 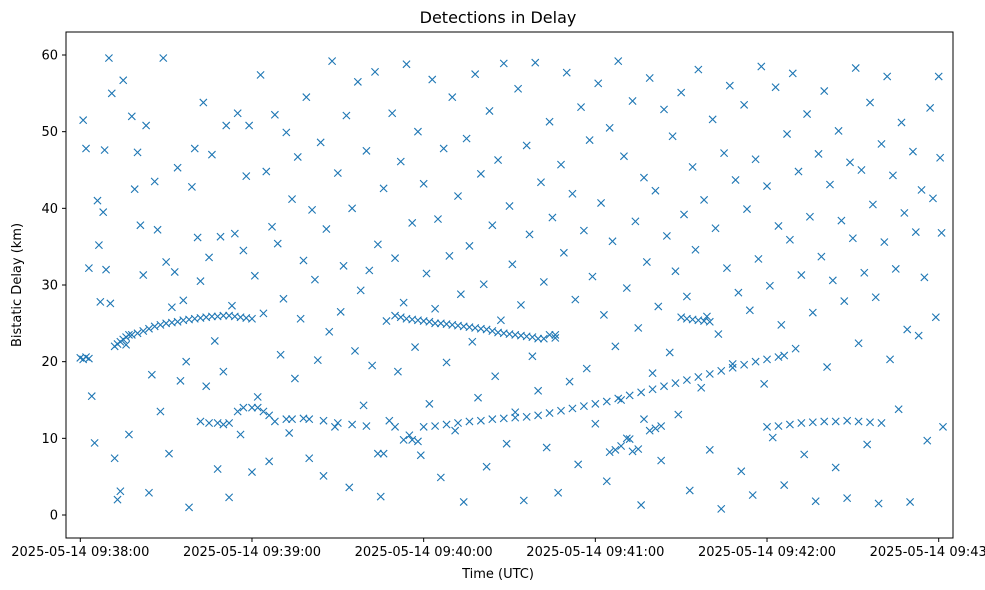 I want to click on y-tick-label: 10, so click(x=49, y=439).